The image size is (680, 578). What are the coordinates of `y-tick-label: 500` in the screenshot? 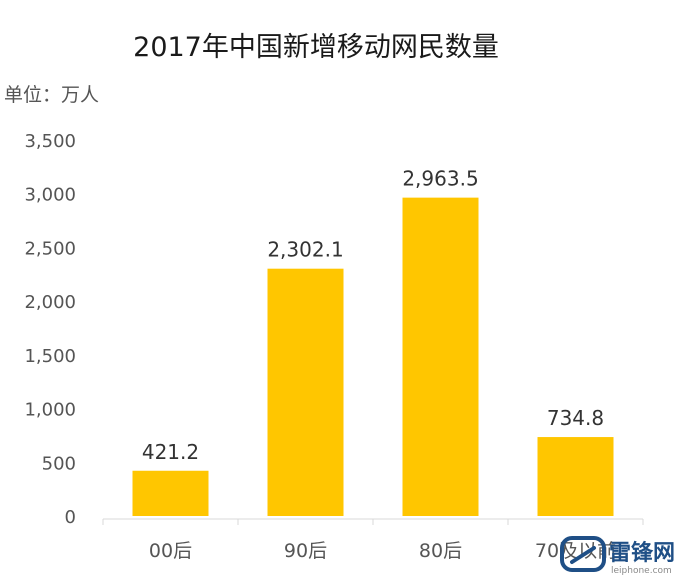 It's located at (59, 463).